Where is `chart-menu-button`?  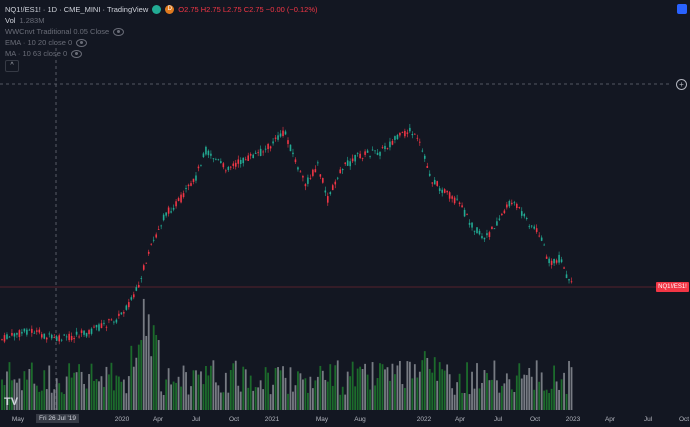 chart-menu-button is located at coordinates (682, 9).